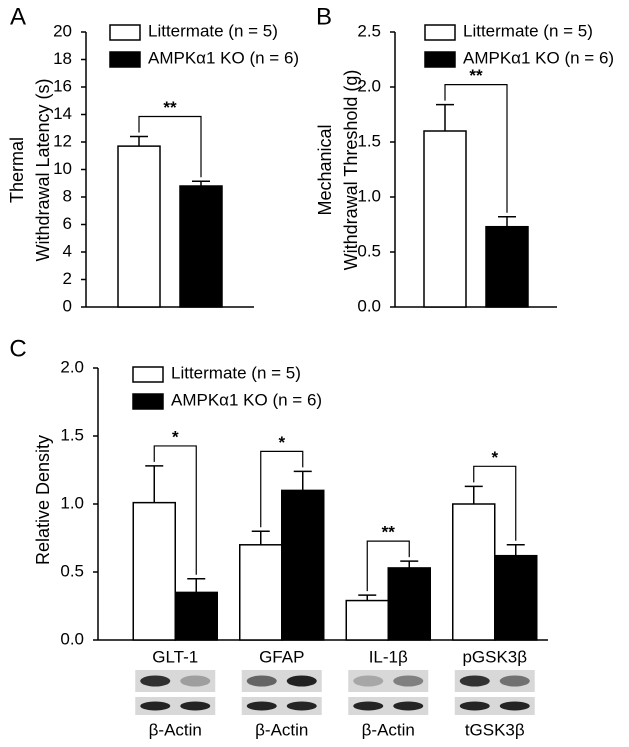 This screenshot has height=747, width=629. What do you see at coordinates (62, 113) in the screenshot?
I see `y-tick-label: 14` at bounding box center [62, 113].